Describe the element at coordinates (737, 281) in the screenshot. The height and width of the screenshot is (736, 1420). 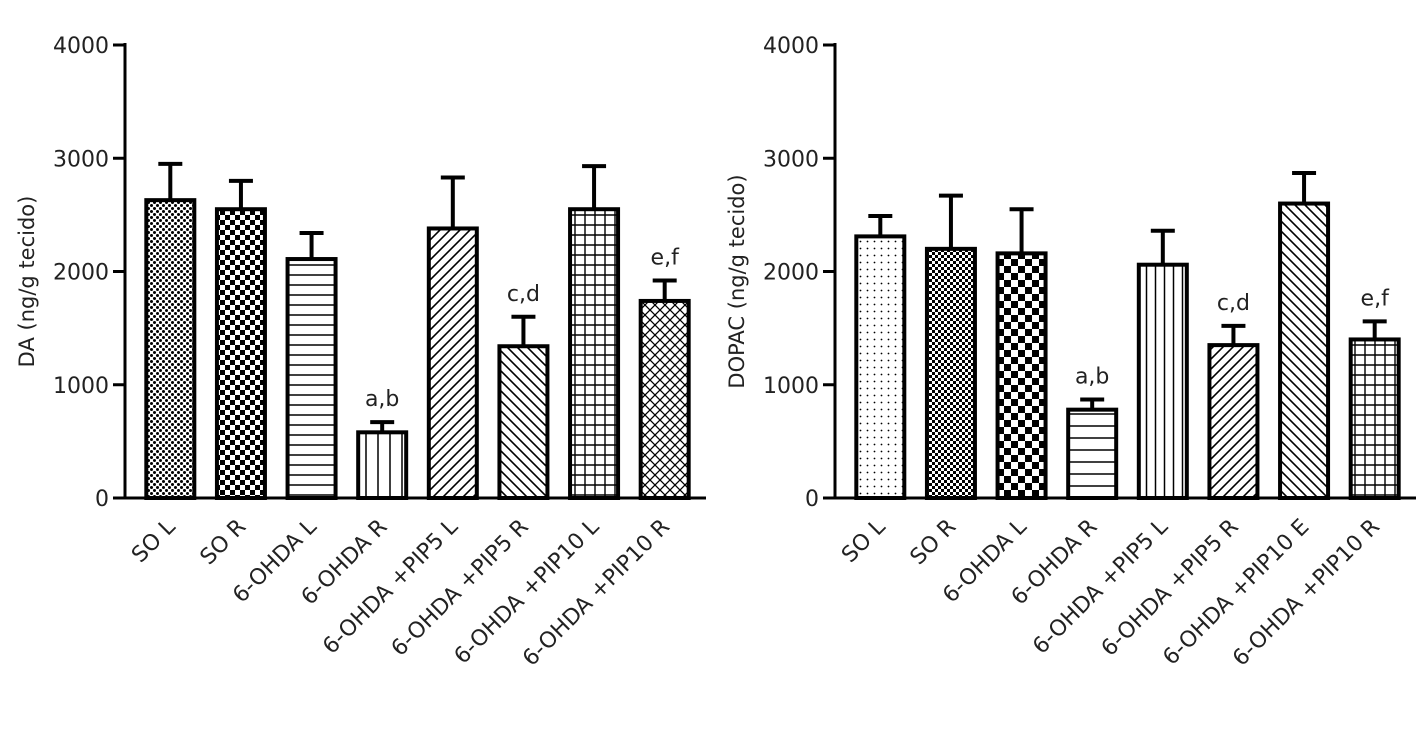
I see `y-axis-label: DOPAC (ng/g tecido)` at that location.